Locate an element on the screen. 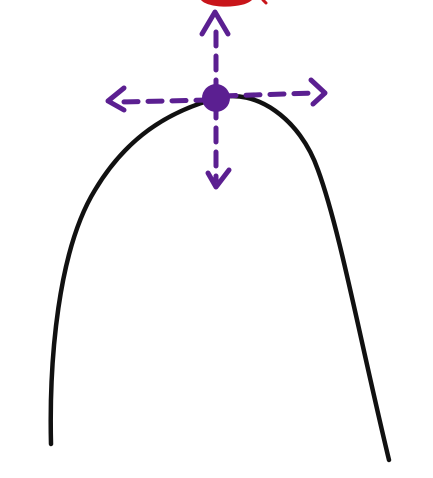  top-red-blob is located at coordinates (226, 3).